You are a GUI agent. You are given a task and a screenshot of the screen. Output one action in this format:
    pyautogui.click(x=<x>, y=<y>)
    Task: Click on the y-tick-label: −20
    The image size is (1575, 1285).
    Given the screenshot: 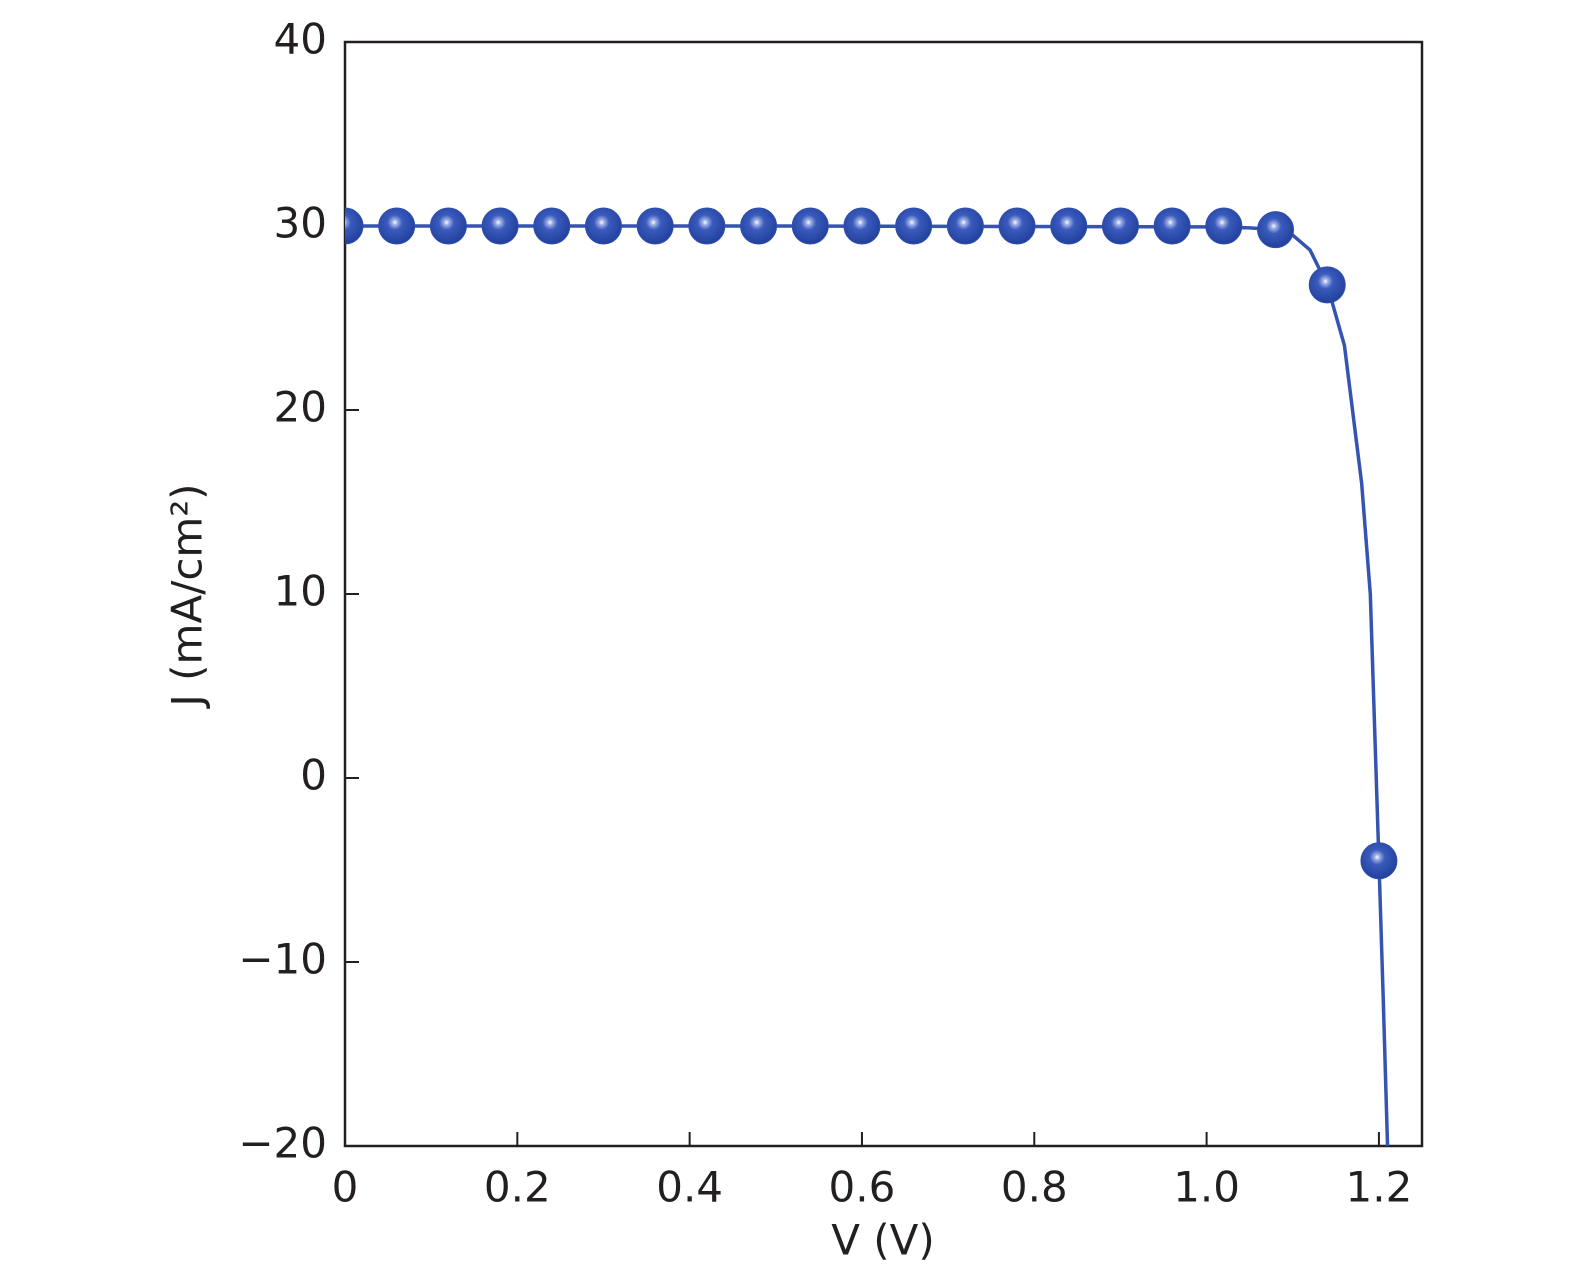 What is the action you would take?
    pyautogui.click(x=282, y=1143)
    